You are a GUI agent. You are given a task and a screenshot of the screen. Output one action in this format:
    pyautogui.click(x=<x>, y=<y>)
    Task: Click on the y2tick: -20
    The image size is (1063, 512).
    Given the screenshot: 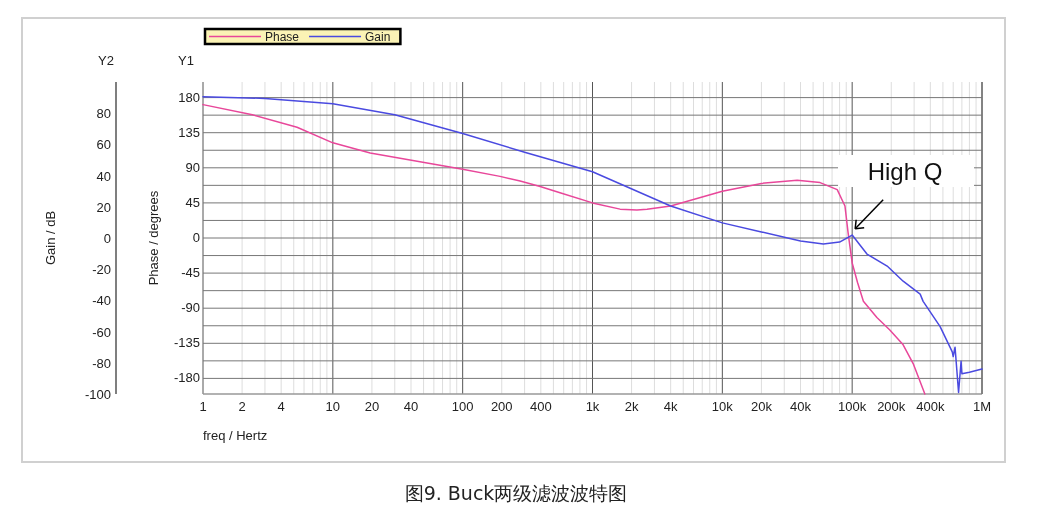 What is the action you would take?
    pyautogui.click(x=101, y=270)
    